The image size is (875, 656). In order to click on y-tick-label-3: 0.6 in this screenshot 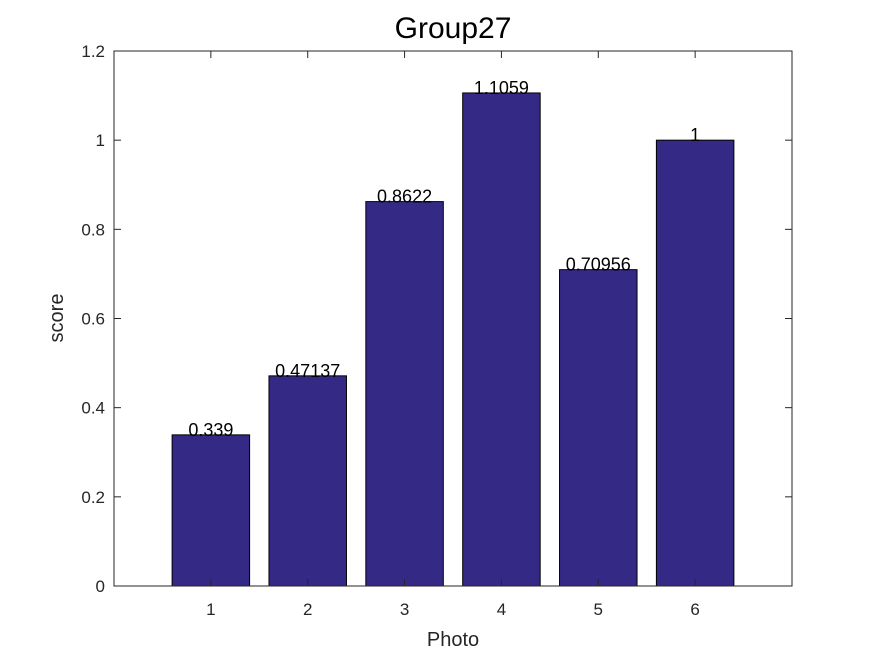, I will do `click(93, 319)`.